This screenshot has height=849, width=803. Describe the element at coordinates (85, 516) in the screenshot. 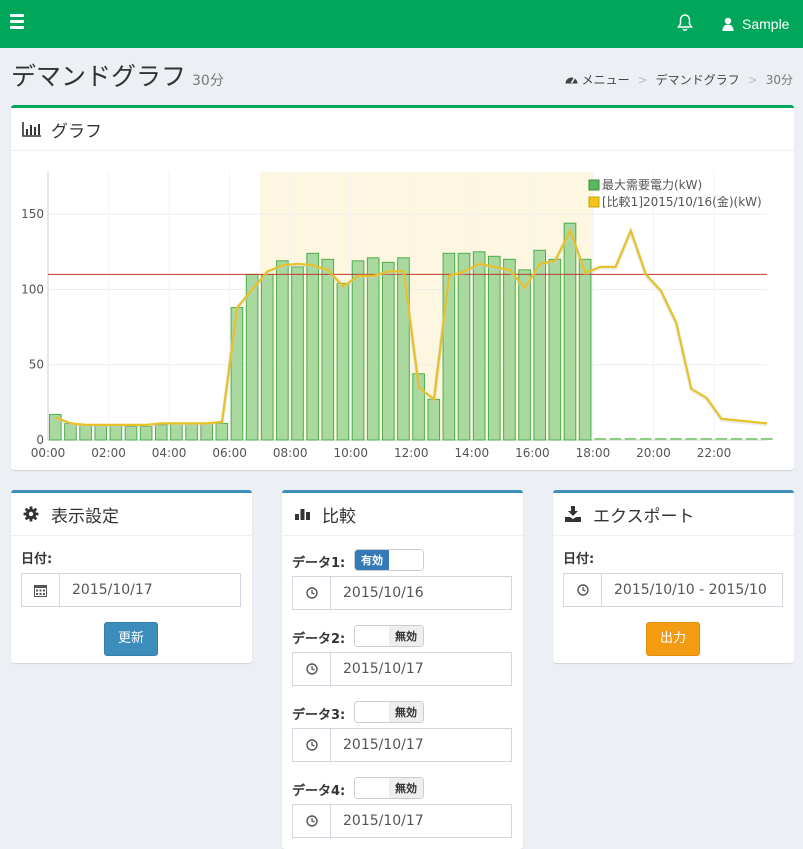

I see `display-settings-title: 表示設定` at that location.